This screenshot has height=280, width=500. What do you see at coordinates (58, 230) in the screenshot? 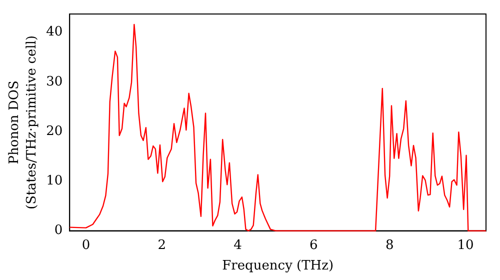
I see `y-tick-label: 0` at bounding box center [58, 230].